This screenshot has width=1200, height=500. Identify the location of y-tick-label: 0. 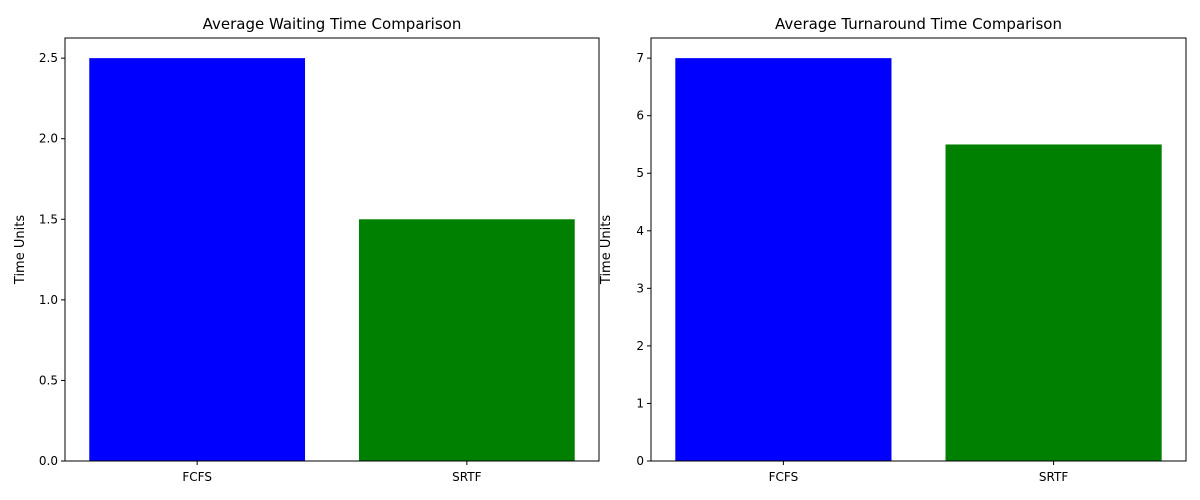
(640, 461).